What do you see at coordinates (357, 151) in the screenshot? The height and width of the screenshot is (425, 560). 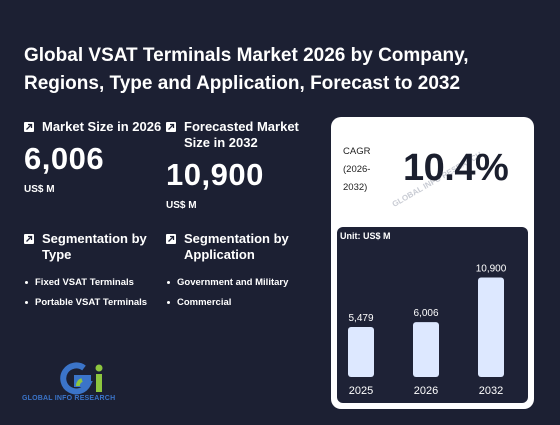 I see `cagr-label-line: CAGR` at bounding box center [357, 151].